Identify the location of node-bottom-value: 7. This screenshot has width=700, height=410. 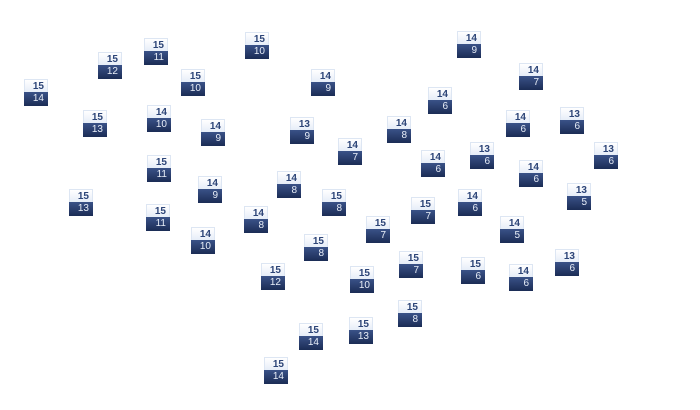
(378, 236).